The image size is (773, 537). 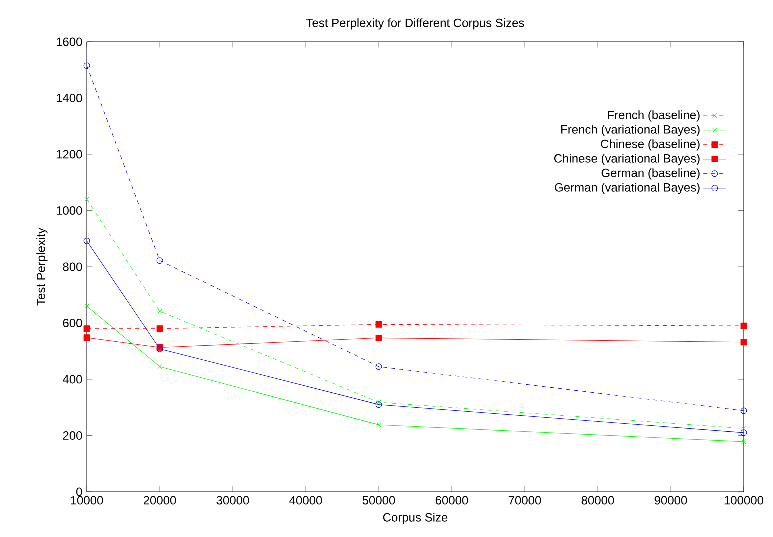 I want to click on x-tick-label: 40000, so click(x=306, y=500).